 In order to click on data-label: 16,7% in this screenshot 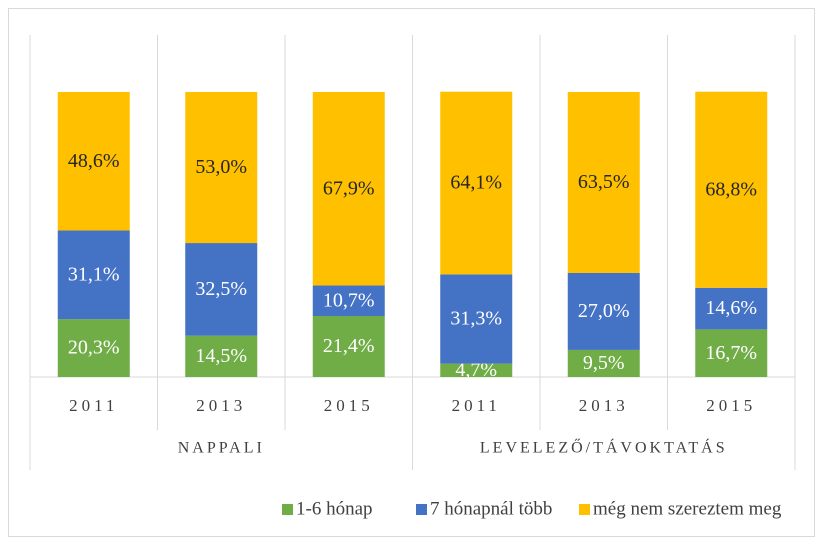, I will do `click(731, 353)`.